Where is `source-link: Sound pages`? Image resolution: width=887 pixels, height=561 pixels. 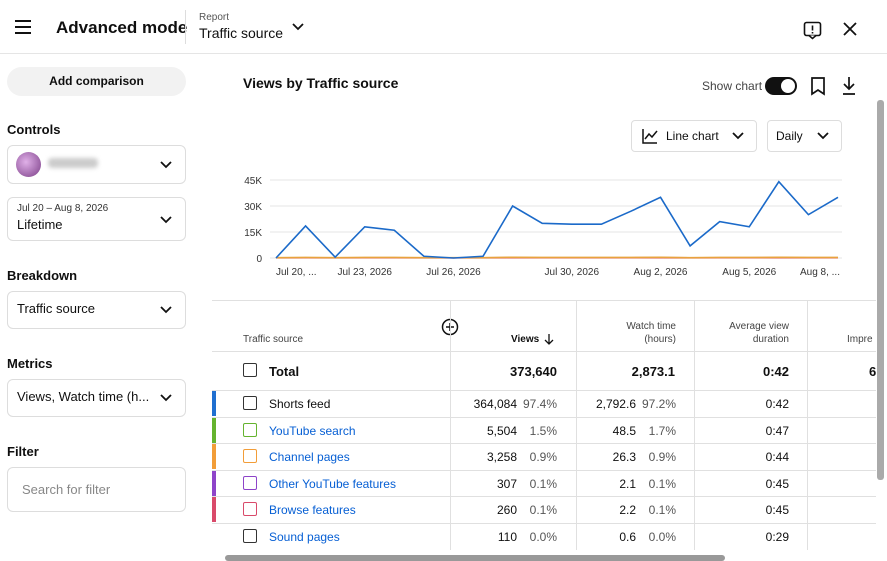 source-link: Sound pages is located at coordinates (304, 536).